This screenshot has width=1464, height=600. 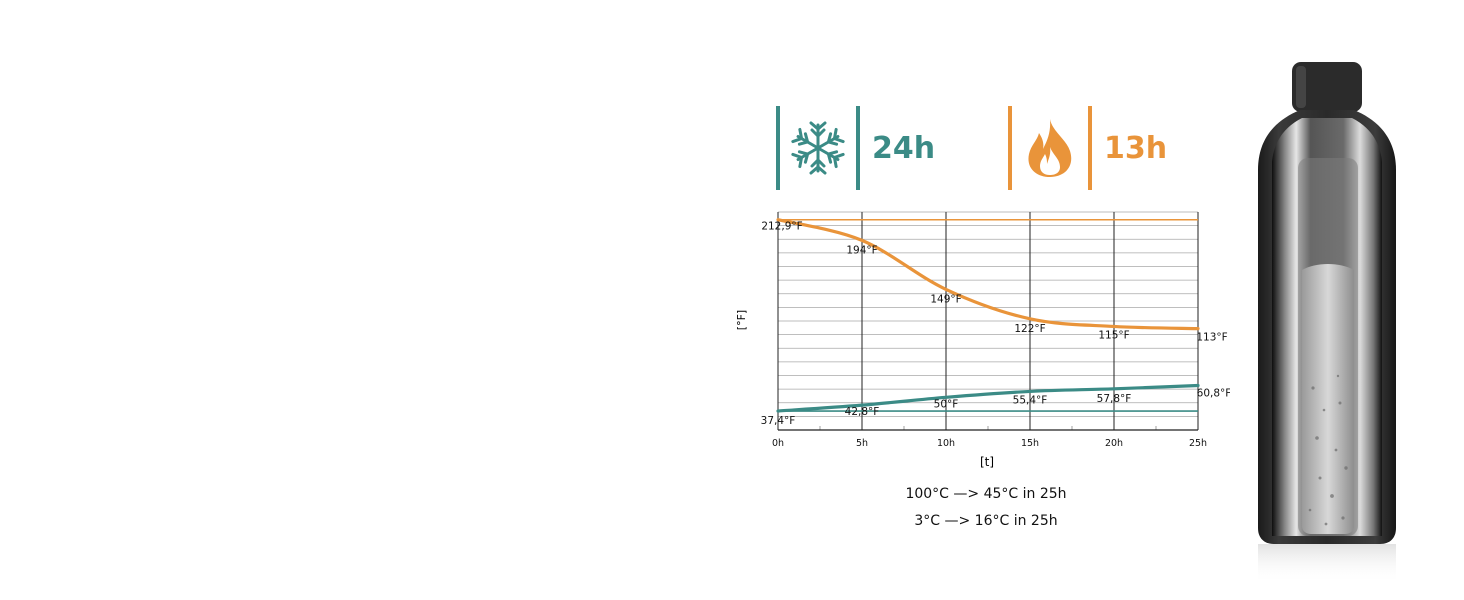 What do you see at coordinates (781, 227) in the screenshot?
I see `data-label: 212,9°F` at bounding box center [781, 227].